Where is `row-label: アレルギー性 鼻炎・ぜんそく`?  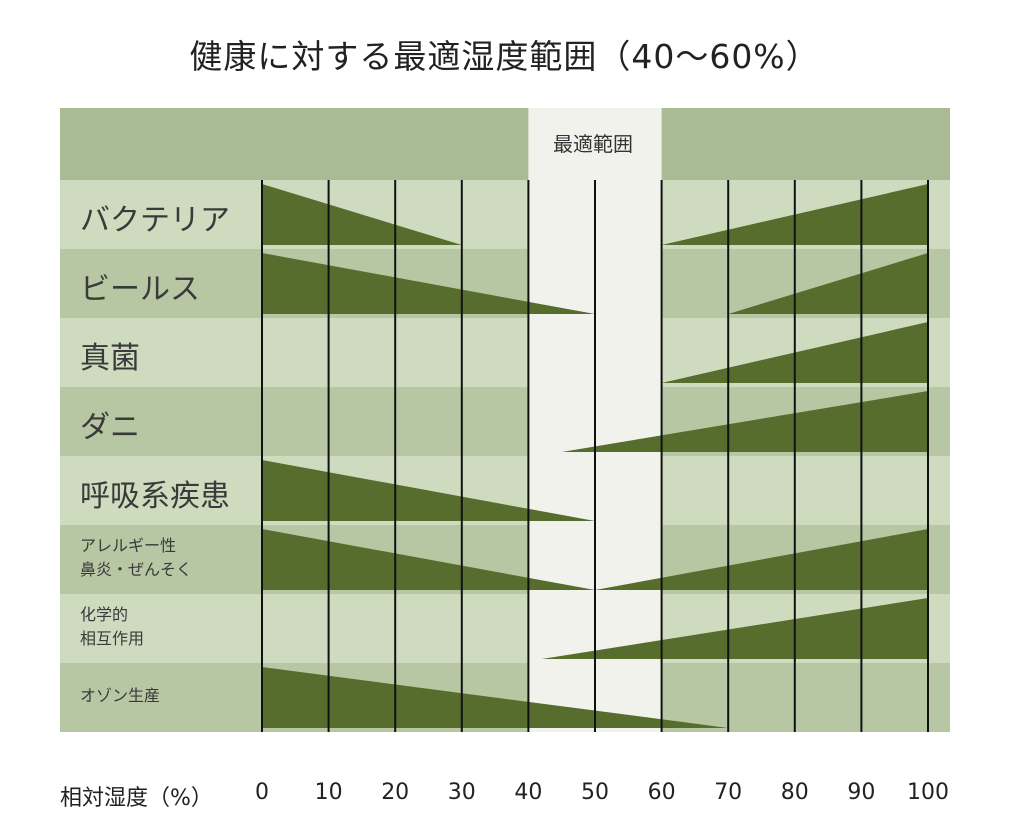 row-label: アレルギー性 鼻炎・ぜんそく is located at coordinates (136, 558).